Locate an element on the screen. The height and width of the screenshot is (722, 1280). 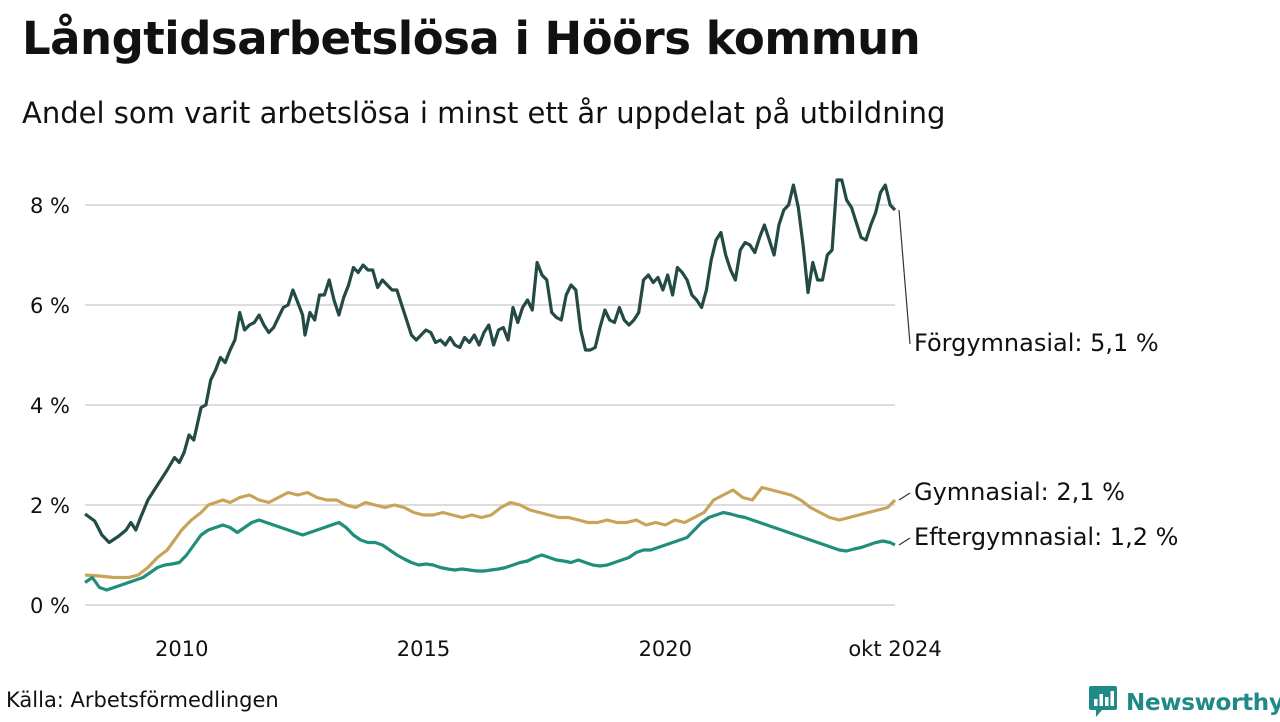
brand-name: Newsworthy is located at coordinates (1203, 703).